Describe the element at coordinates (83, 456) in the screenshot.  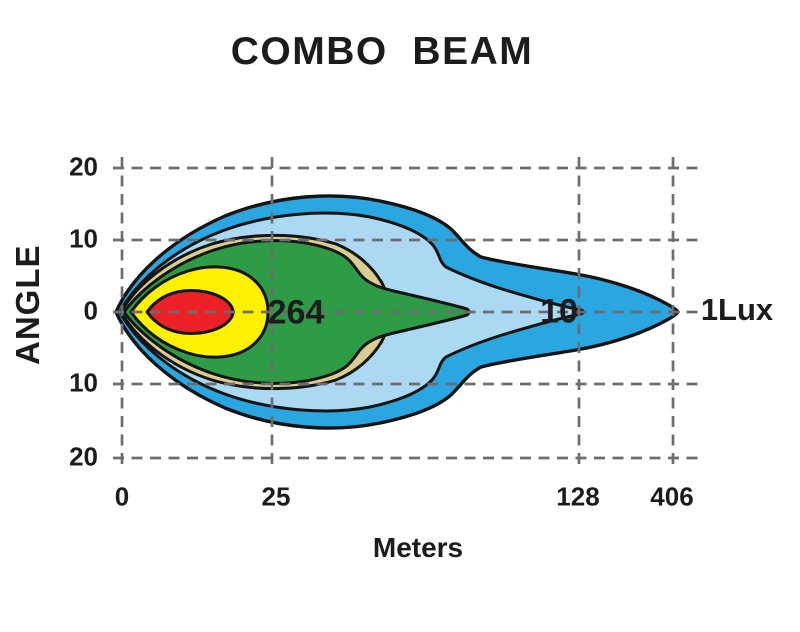
I see `y-tick-20-bottom: 20` at that location.